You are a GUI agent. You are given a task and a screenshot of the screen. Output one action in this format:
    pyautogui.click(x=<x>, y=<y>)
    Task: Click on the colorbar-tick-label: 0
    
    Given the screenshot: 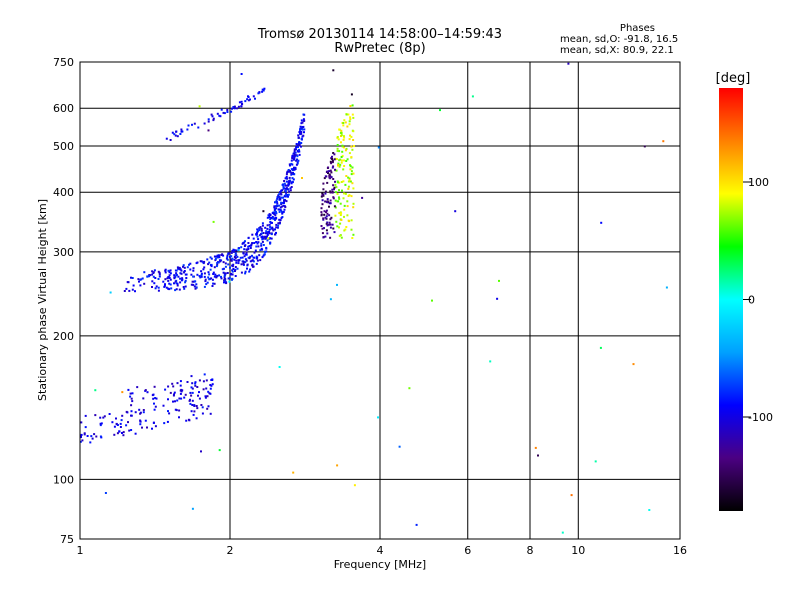 What is the action you would take?
    pyautogui.click(x=751, y=300)
    